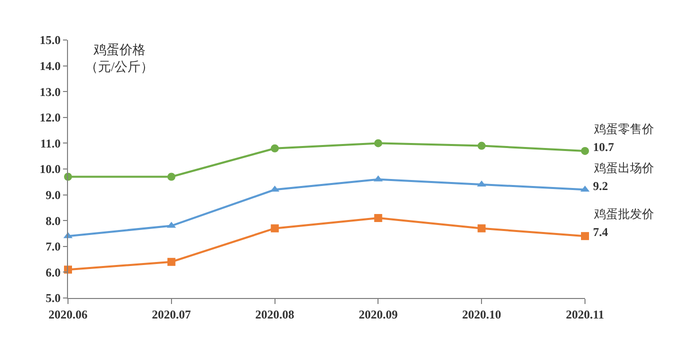 Image resolution: width=700 pixels, height=339 pixels. I want to click on data-label: 10.7, so click(603, 147).